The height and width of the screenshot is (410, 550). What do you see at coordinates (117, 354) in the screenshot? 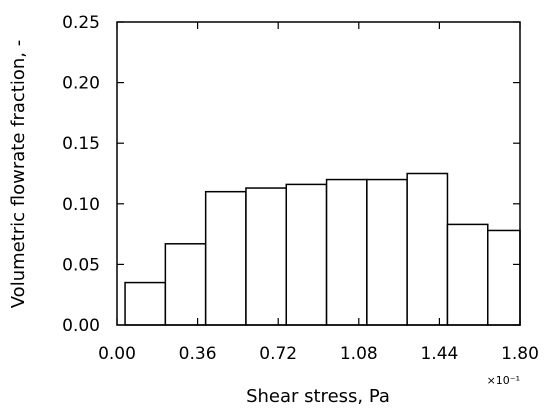
I see `x-tick-label: 0.00` at bounding box center [117, 354].